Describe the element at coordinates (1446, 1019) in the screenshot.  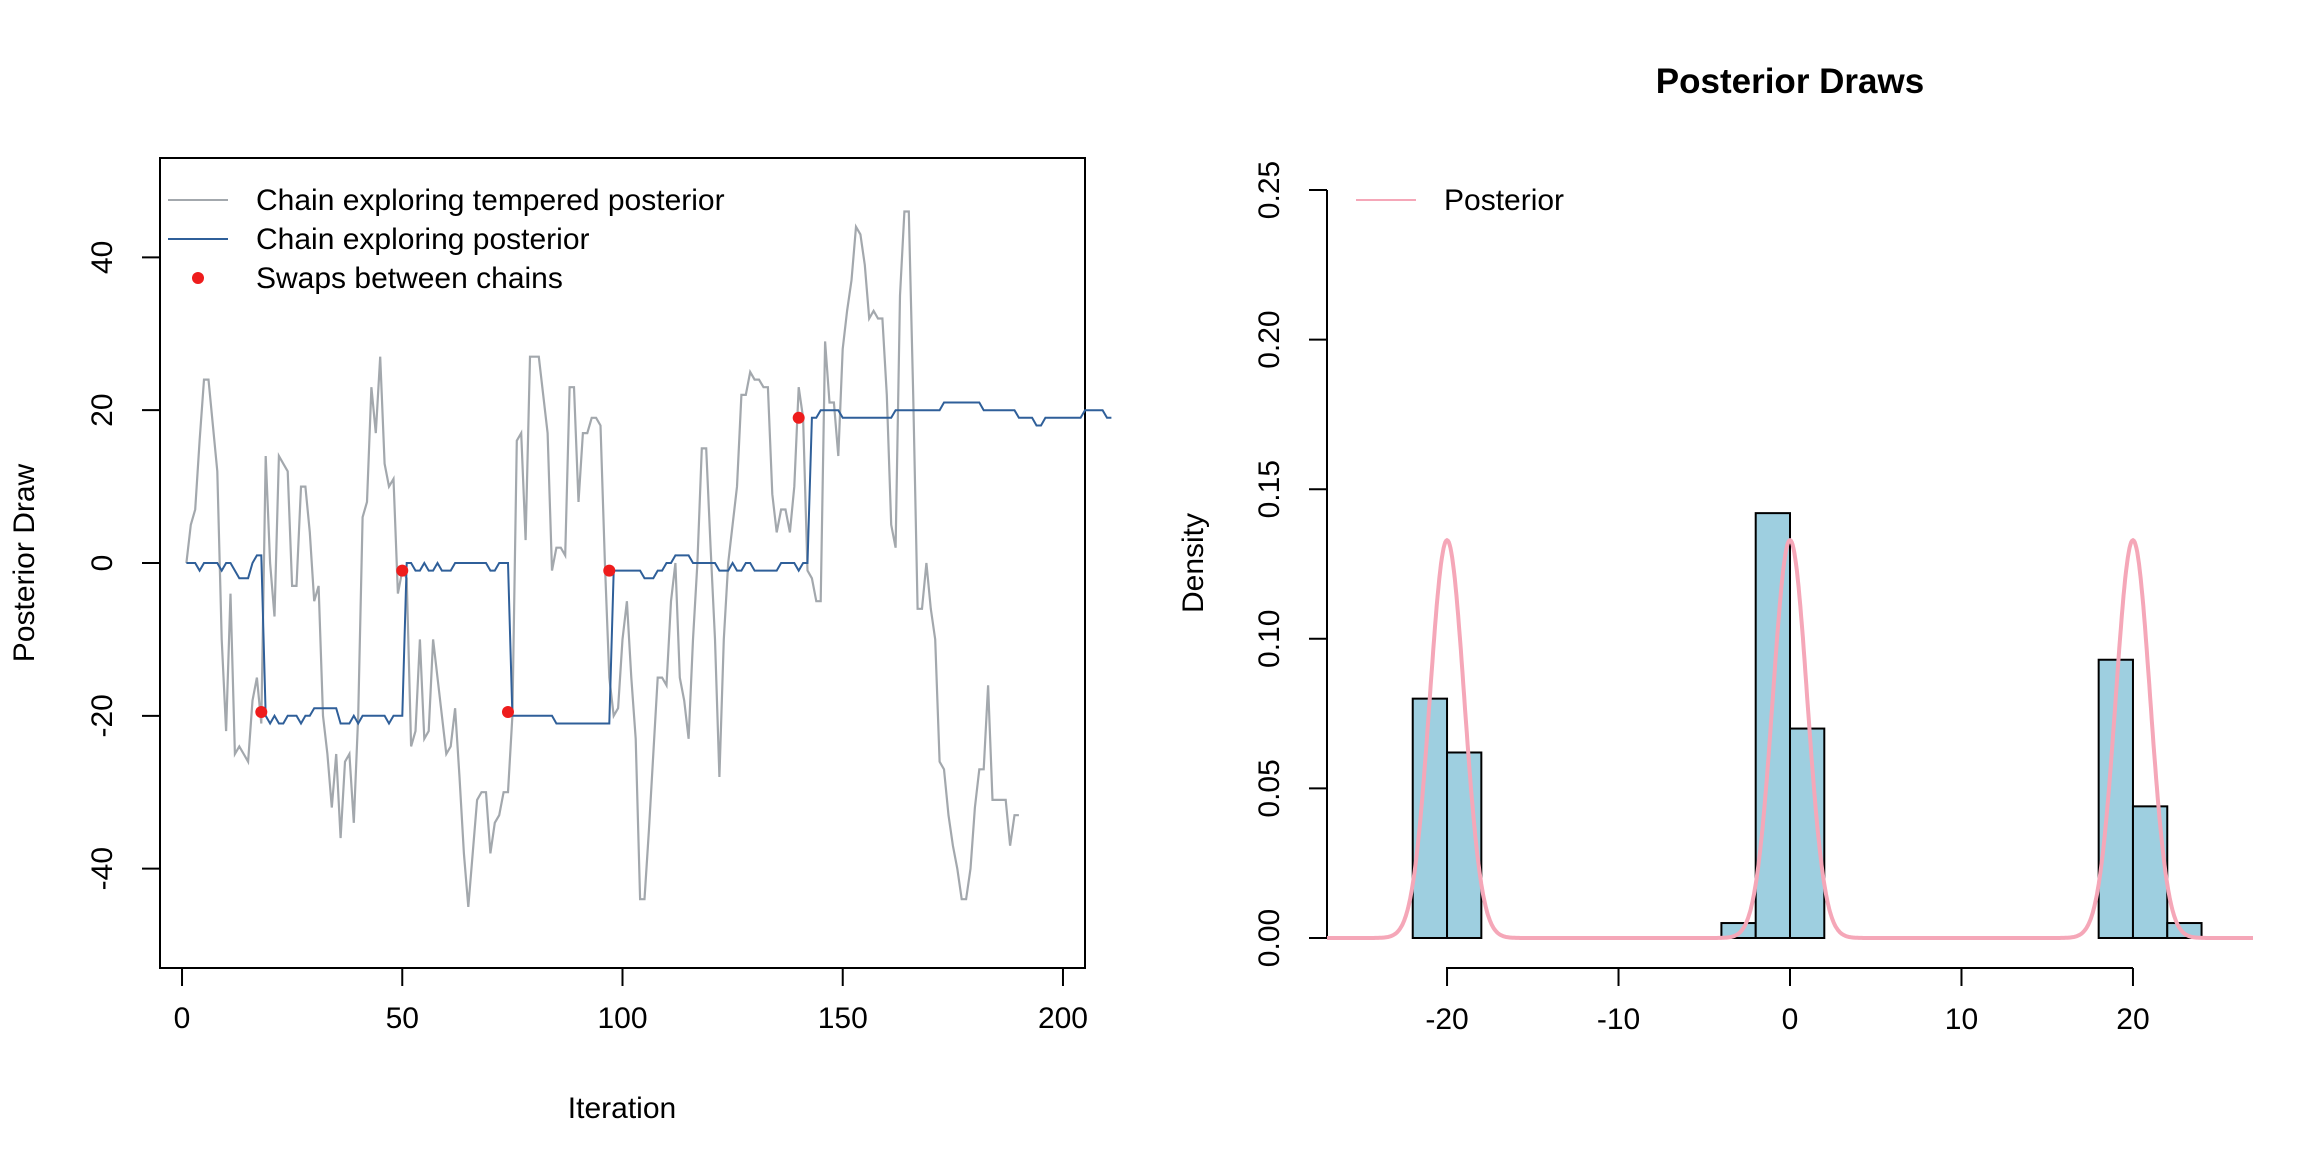
I see `histogram-x-tick-label: -20` at that location.